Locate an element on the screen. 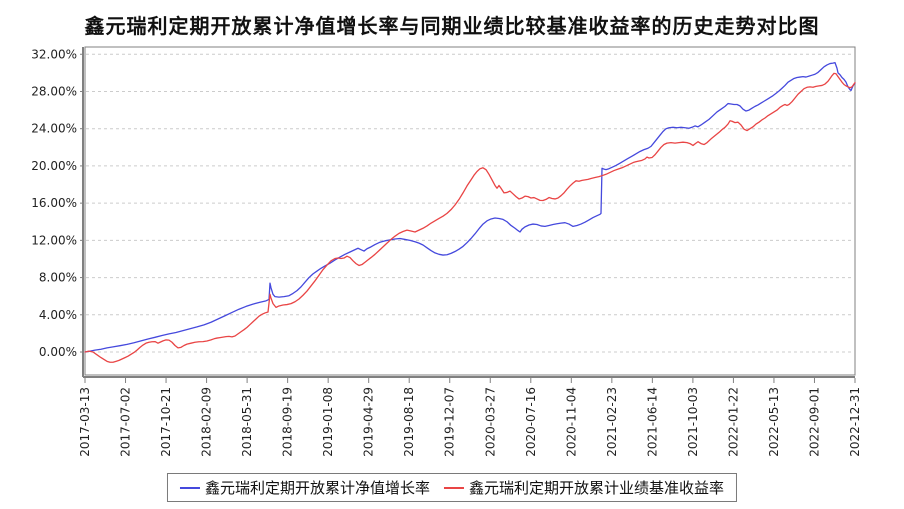  x-tick-label: 2020-03-27 is located at coordinates (490, 422).